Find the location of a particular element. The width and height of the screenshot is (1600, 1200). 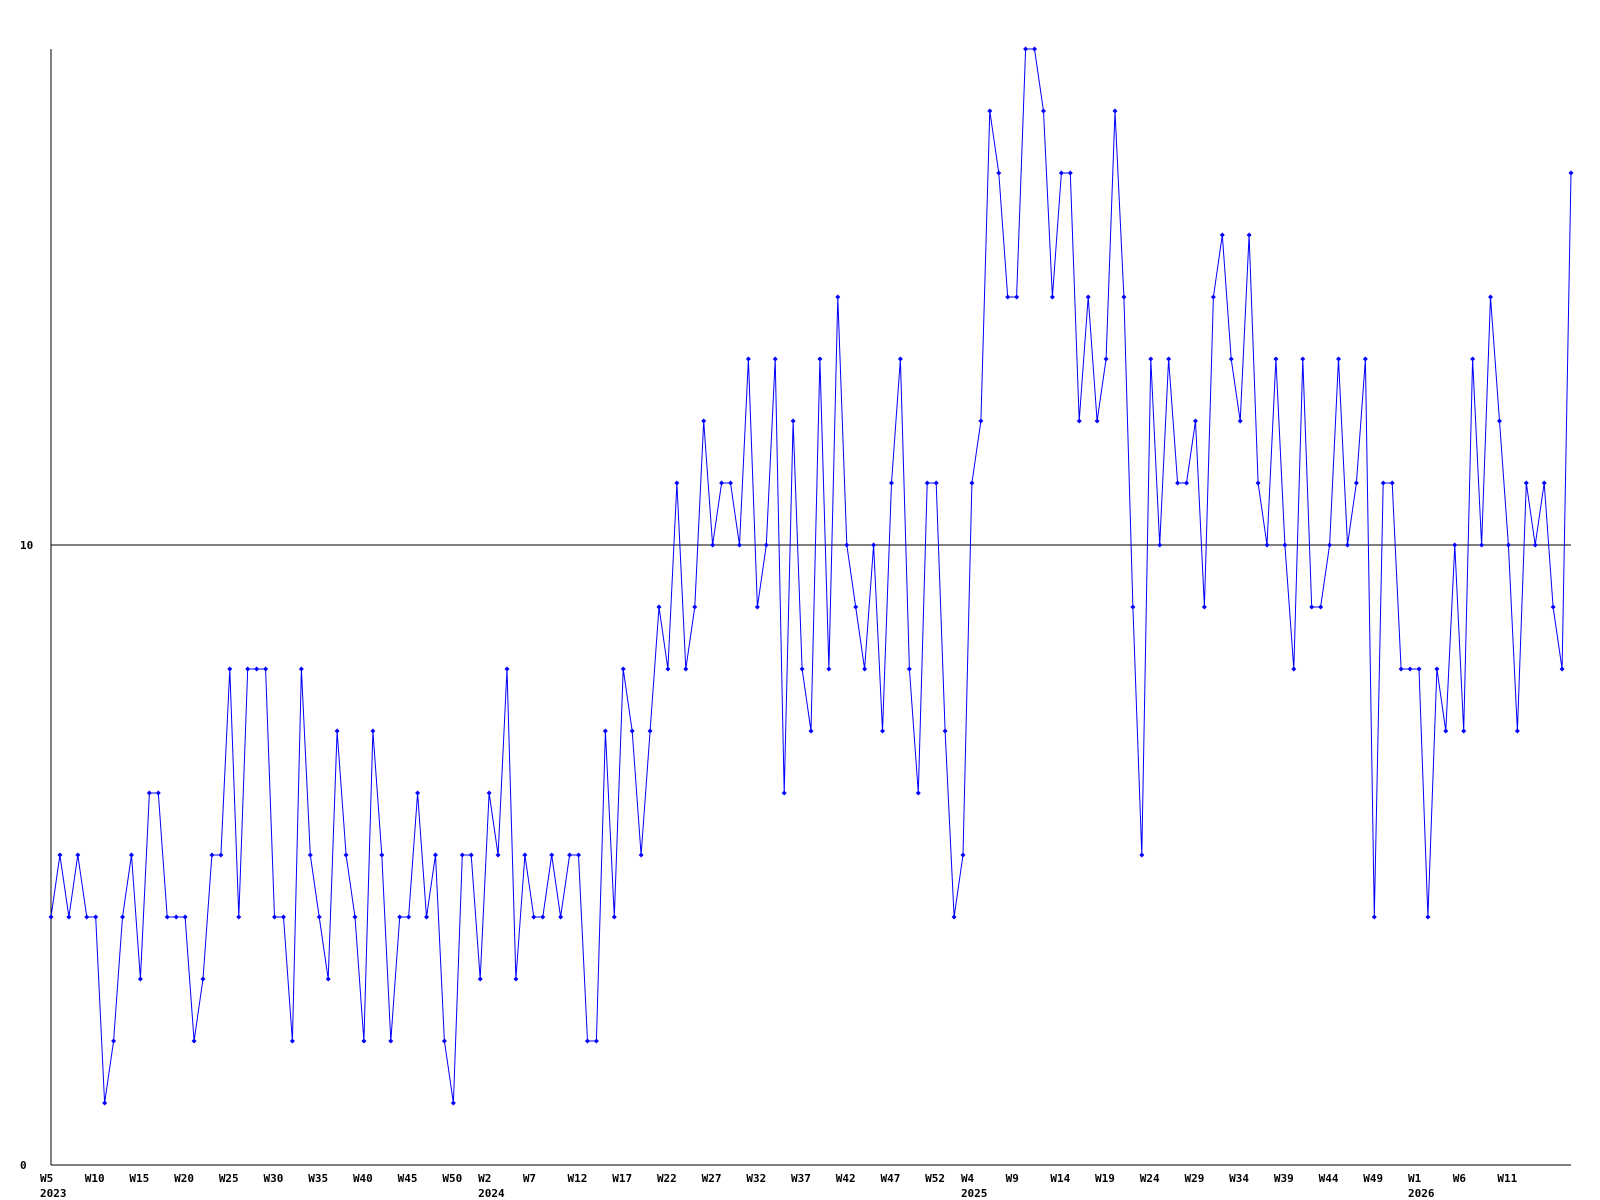

x-tick-label: W52 is located at coordinates (935, 1178).